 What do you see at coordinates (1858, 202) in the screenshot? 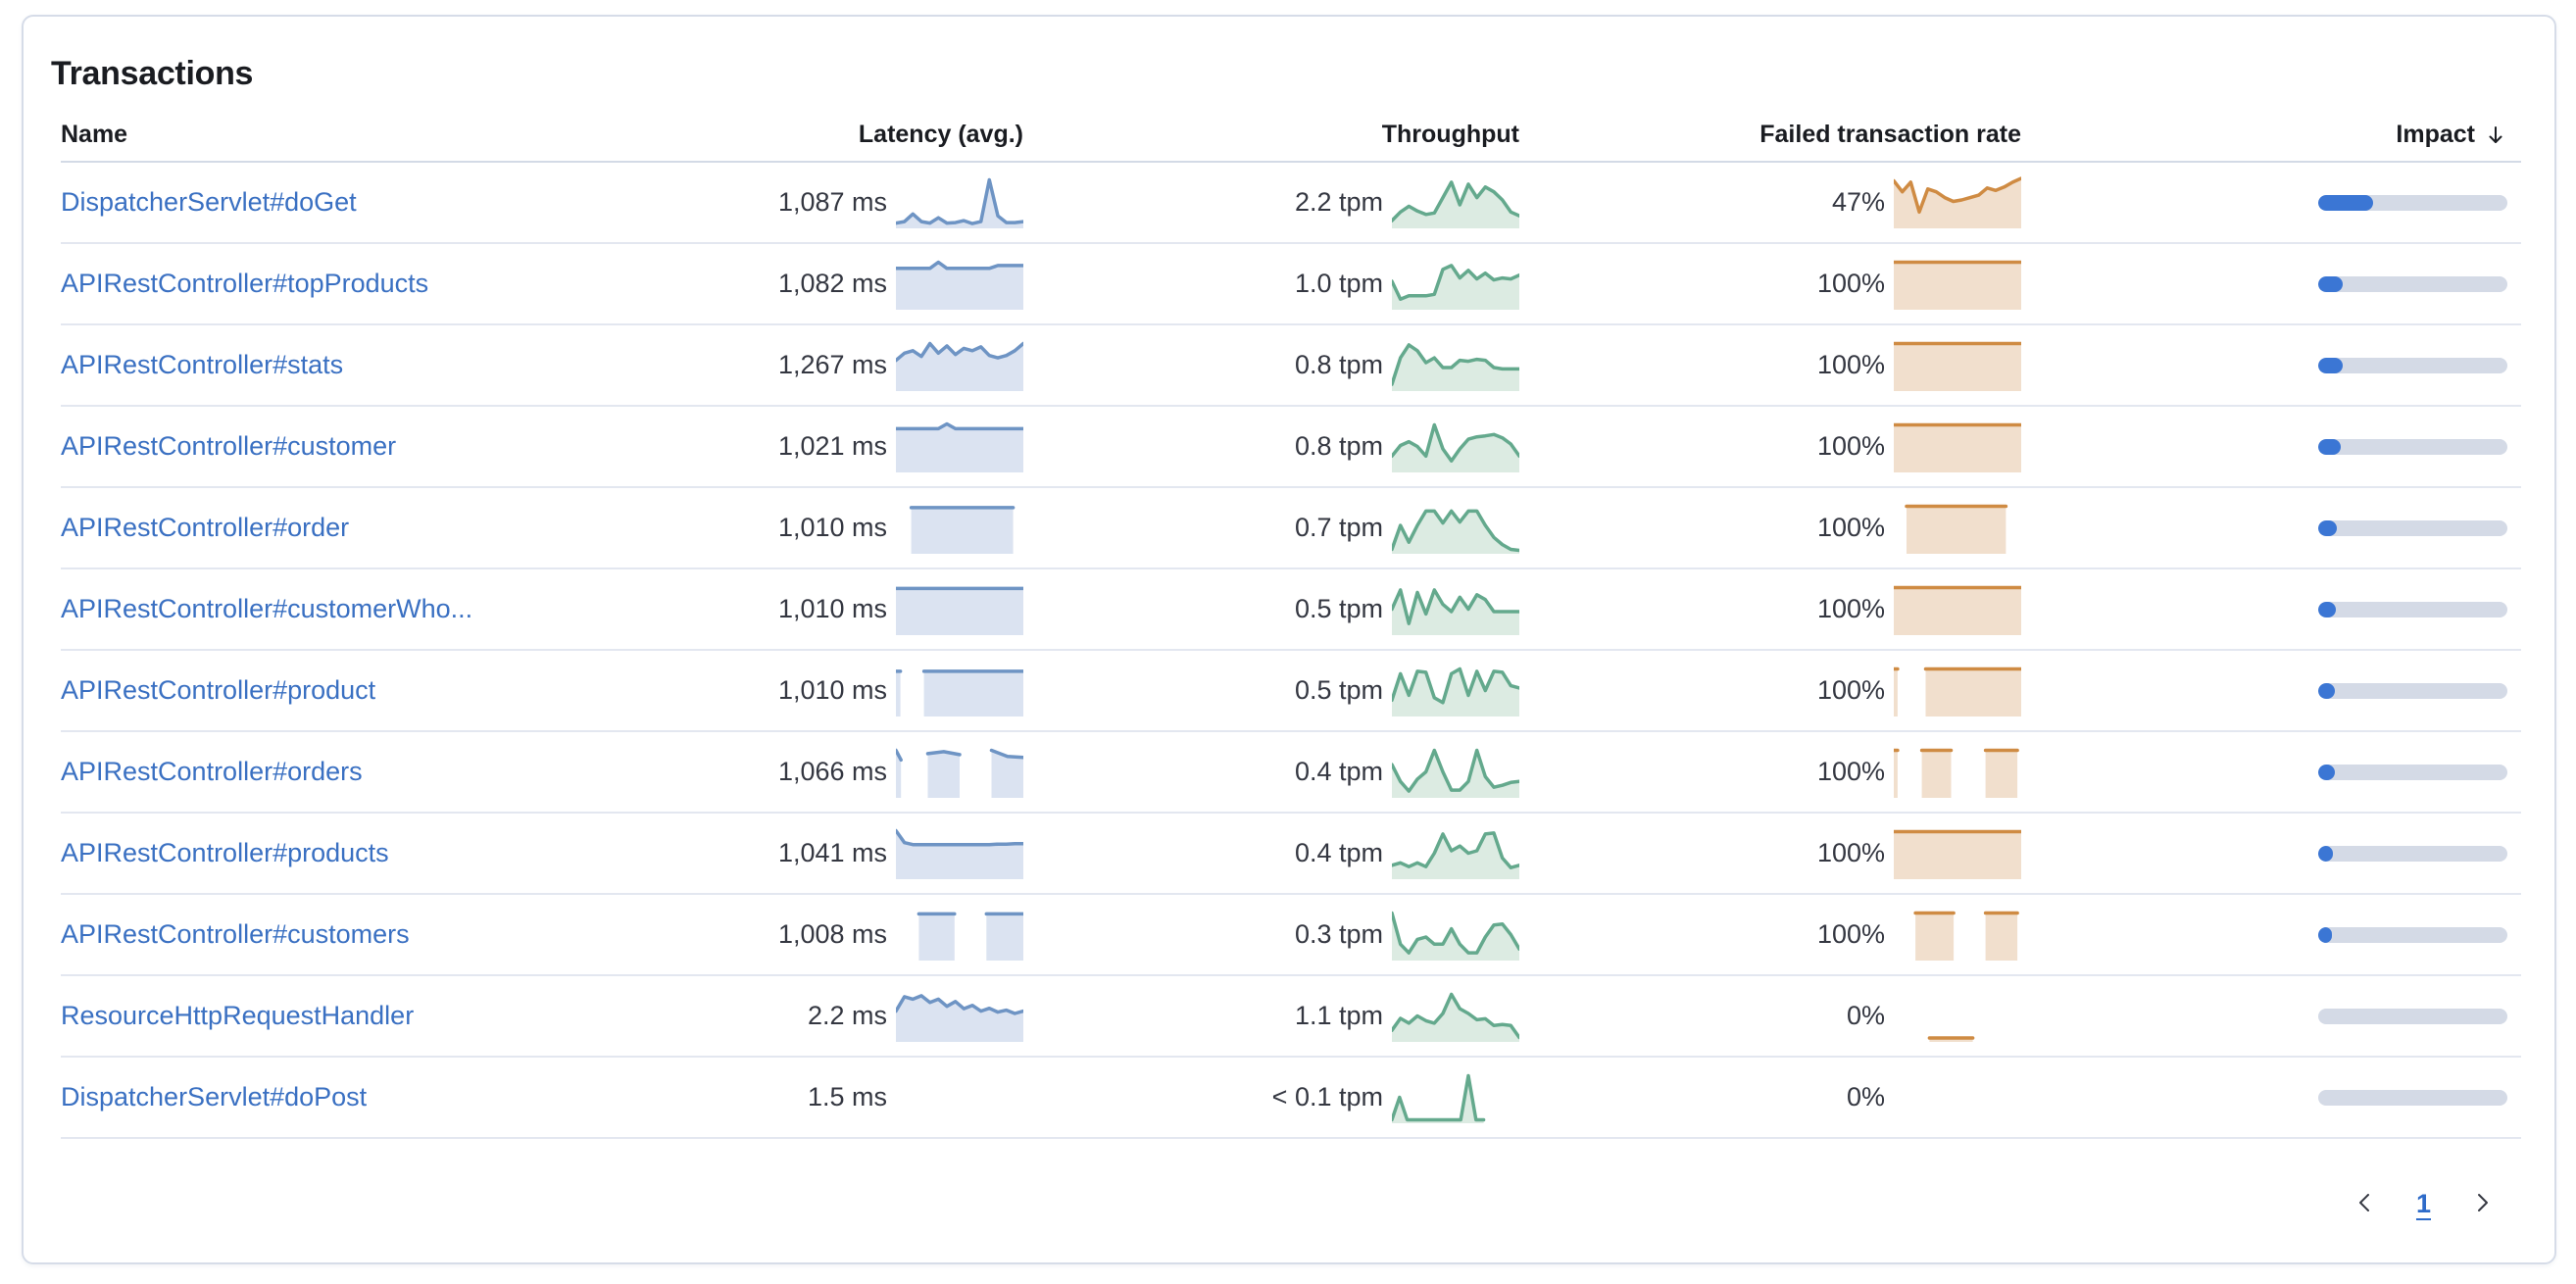
I see `failed-rate-value: 47%` at bounding box center [1858, 202].